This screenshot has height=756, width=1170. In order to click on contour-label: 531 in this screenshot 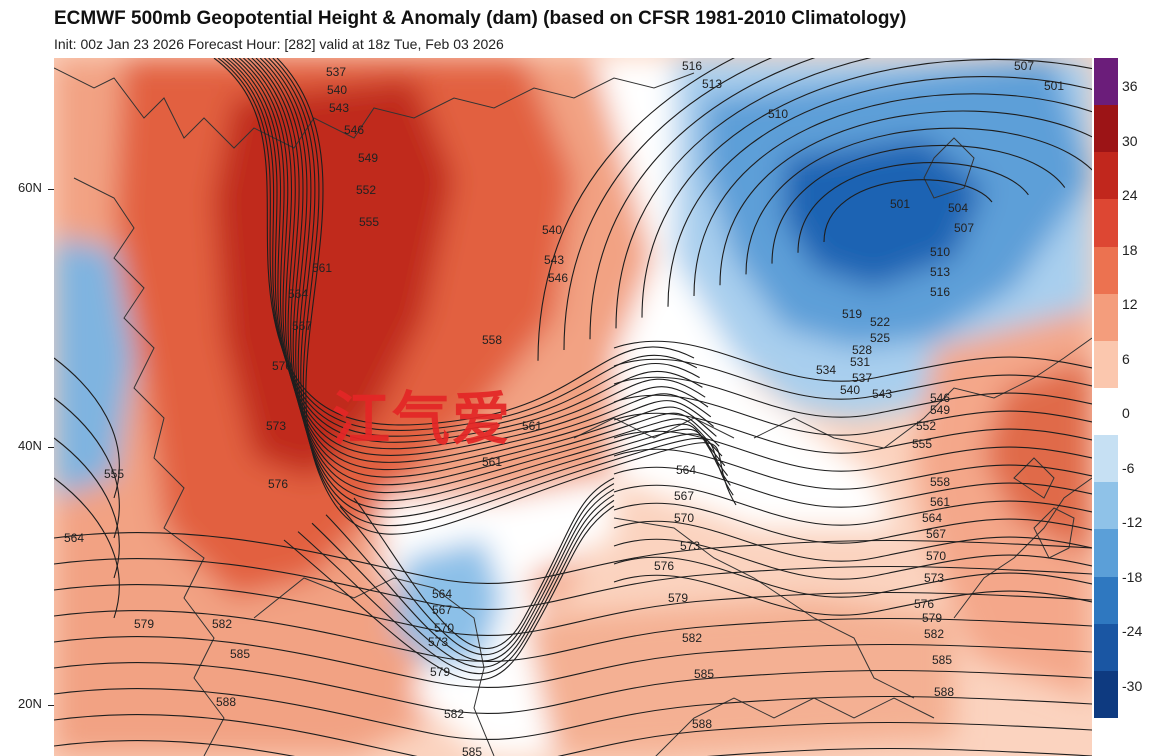, I will do `click(860, 362)`.